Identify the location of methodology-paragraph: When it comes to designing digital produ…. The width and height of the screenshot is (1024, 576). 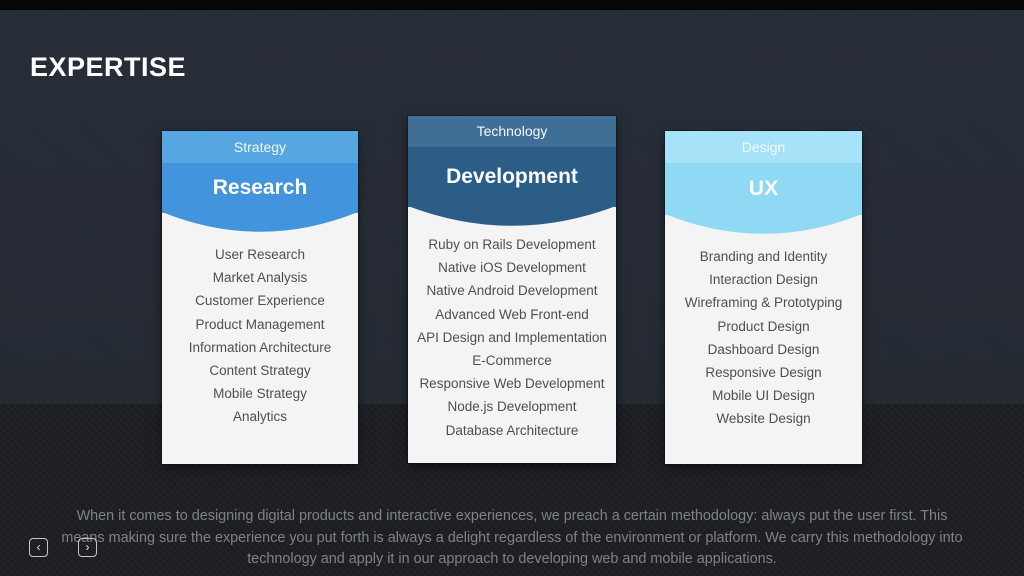
(512, 537).